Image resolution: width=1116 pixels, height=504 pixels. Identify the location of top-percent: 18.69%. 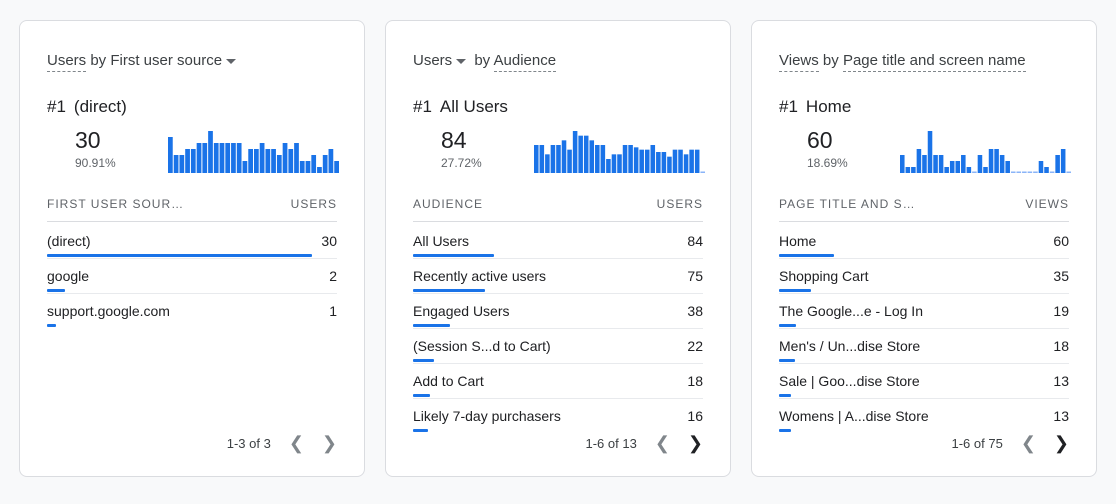
(827, 163).